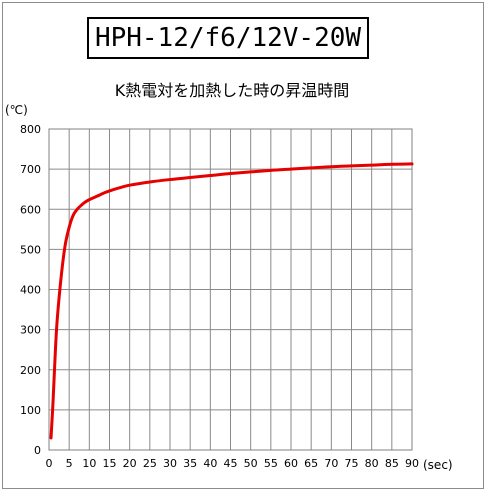  I want to click on x-tick-label: 5, so click(69, 463).